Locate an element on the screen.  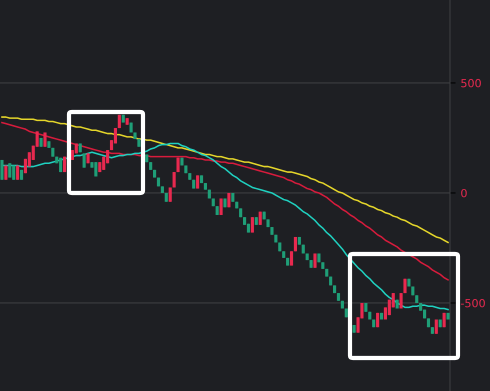
y-tick-label: -500 is located at coordinates (472, 303).